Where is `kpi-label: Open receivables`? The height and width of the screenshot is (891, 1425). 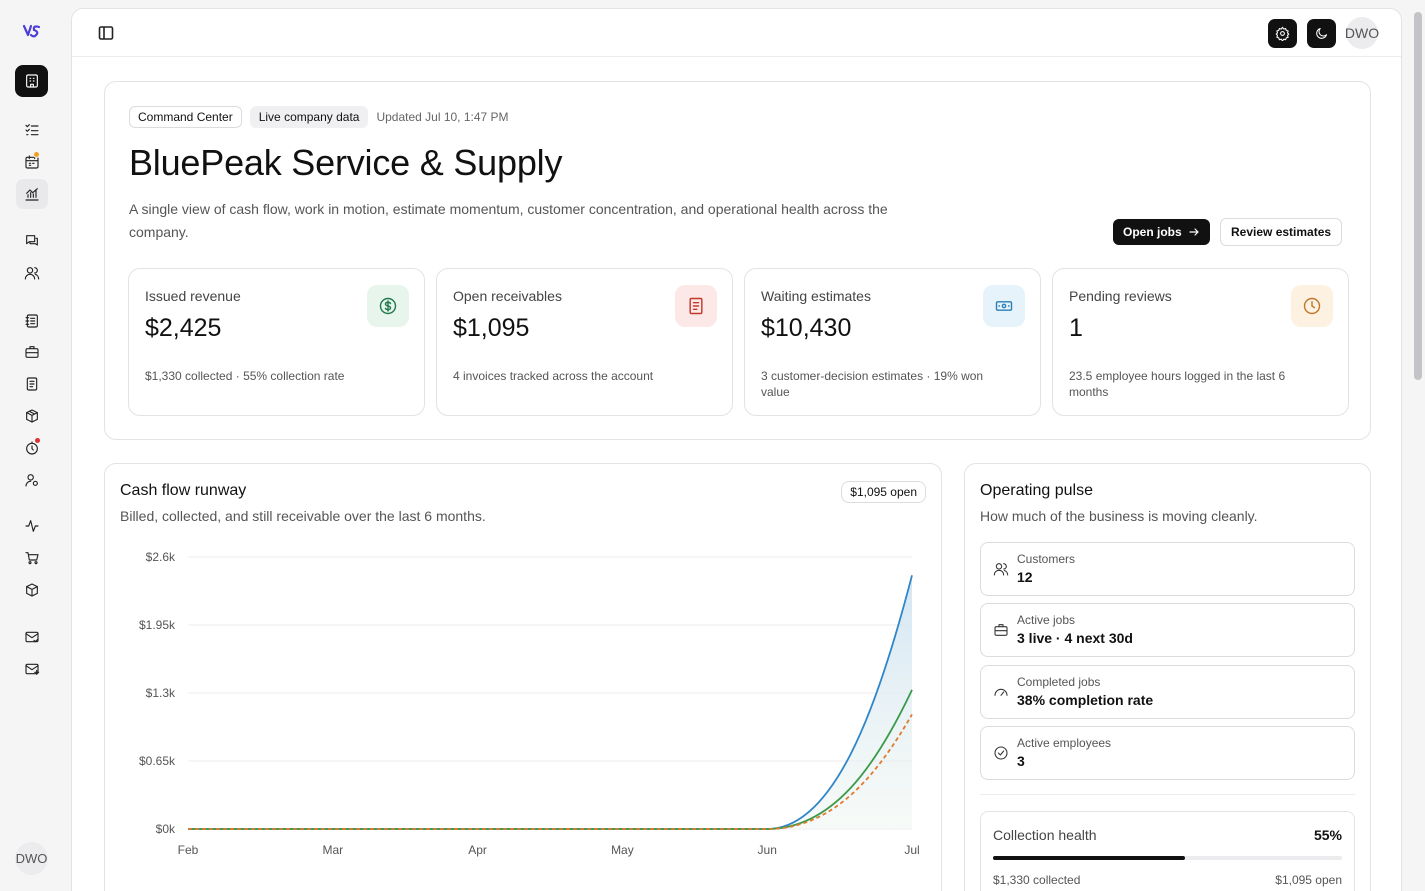 kpi-label: Open receivables is located at coordinates (507, 296).